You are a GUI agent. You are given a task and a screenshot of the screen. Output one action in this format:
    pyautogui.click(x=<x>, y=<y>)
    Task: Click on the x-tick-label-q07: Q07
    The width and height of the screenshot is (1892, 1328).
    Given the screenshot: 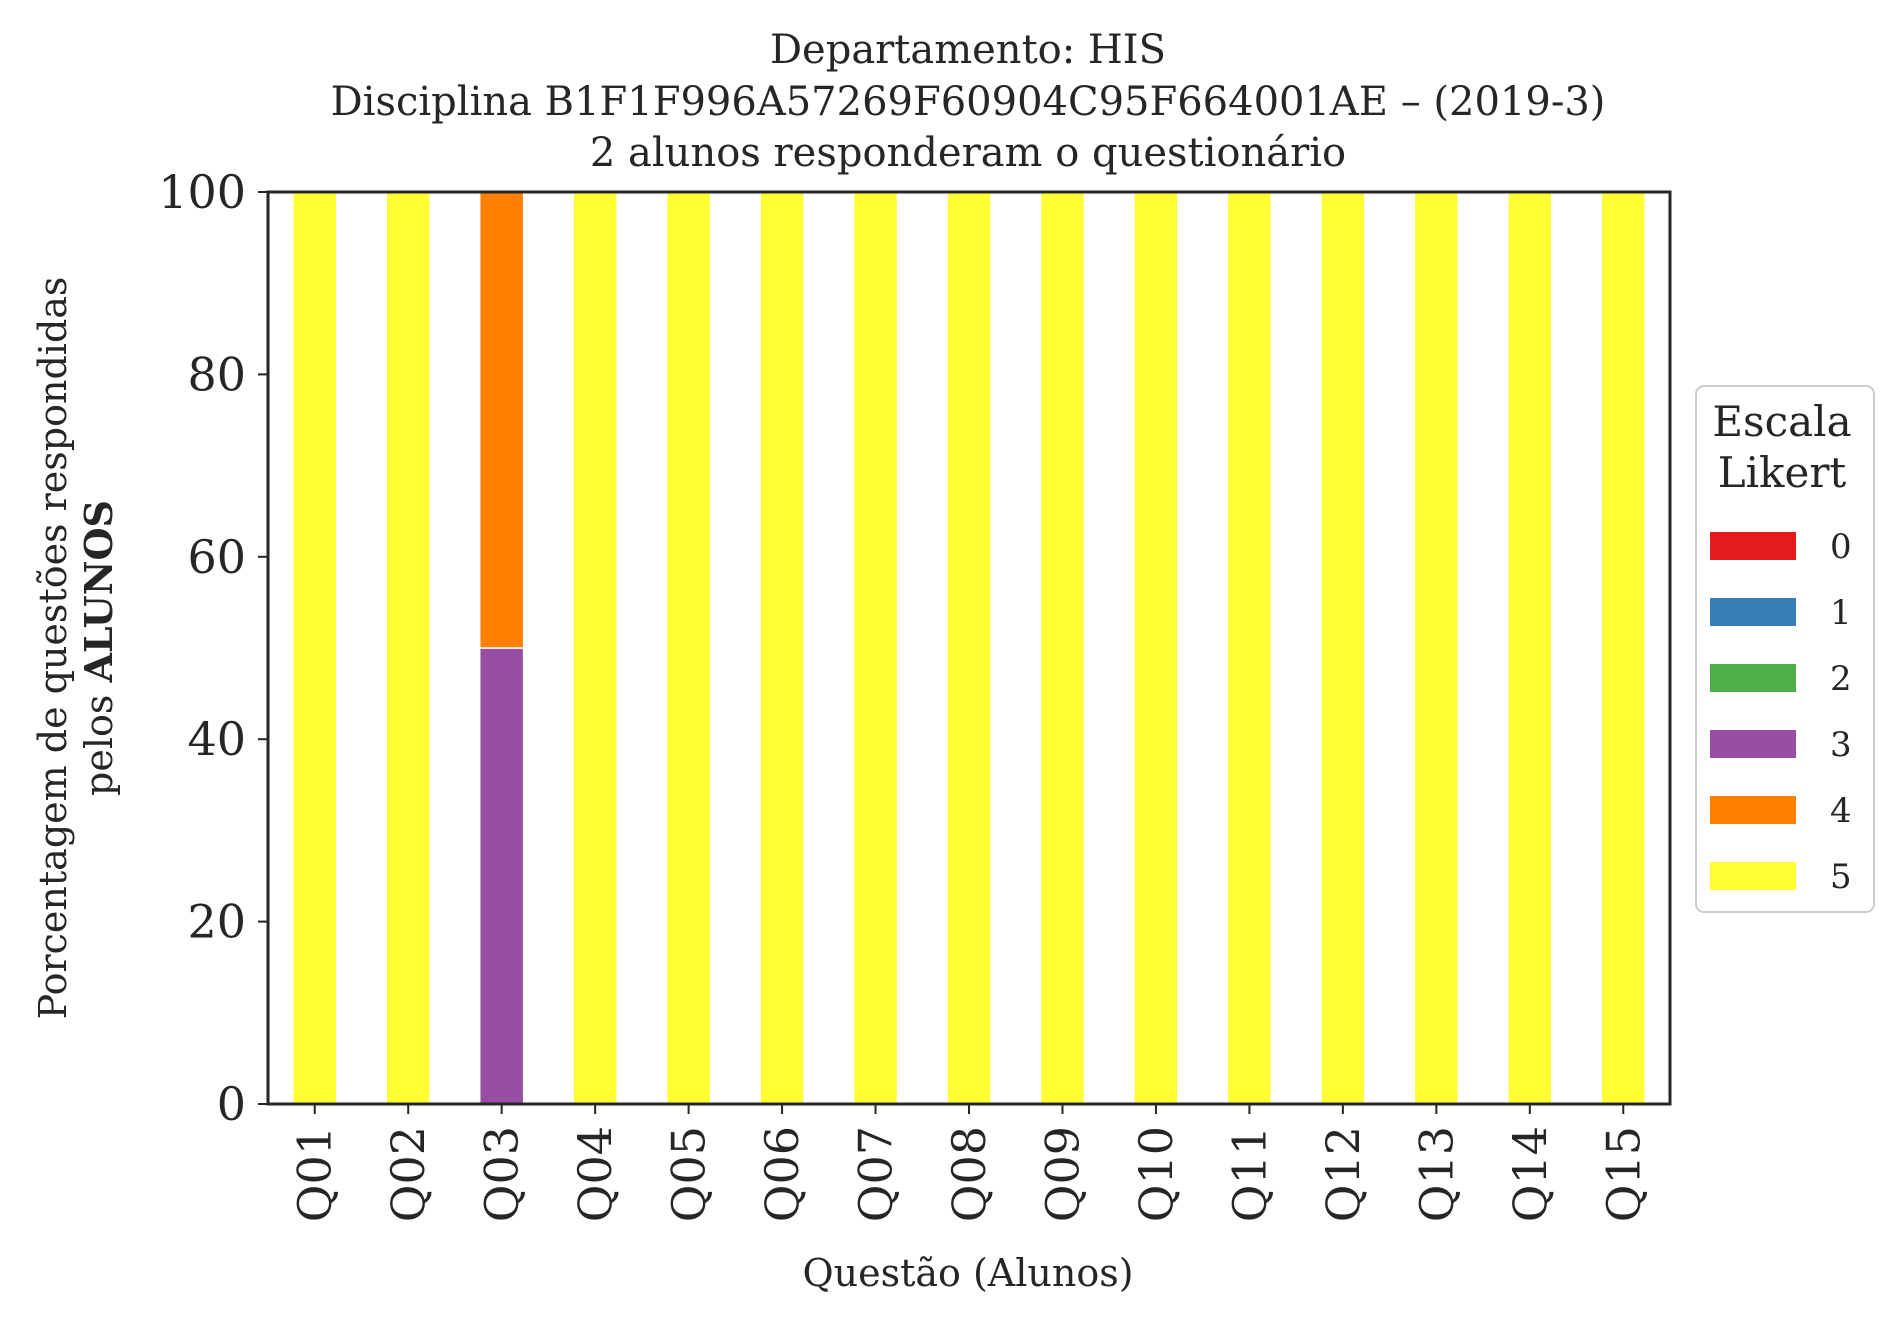 What is the action you would take?
    pyautogui.click(x=876, y=1174)
    